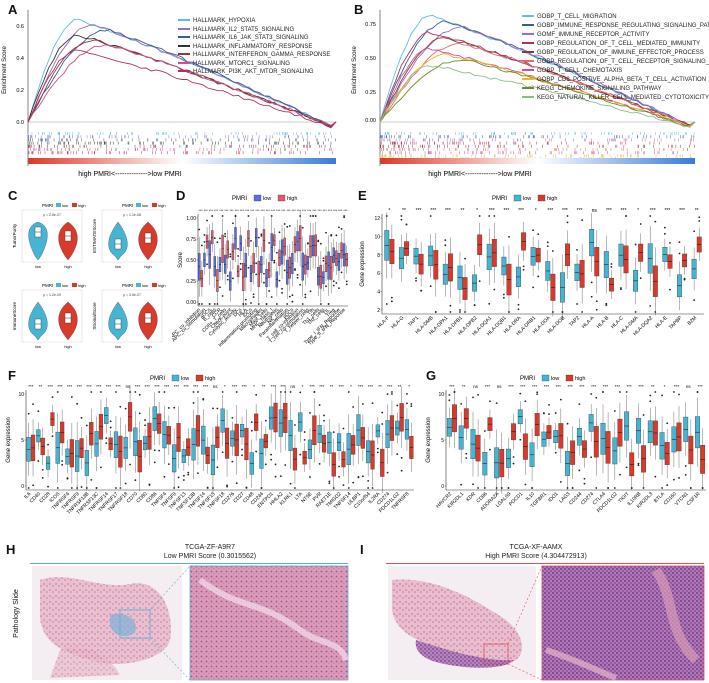 This screenshot has width=709, height=683. I want to click on b-ylabel: Enrichment Score, so click(355, 69).